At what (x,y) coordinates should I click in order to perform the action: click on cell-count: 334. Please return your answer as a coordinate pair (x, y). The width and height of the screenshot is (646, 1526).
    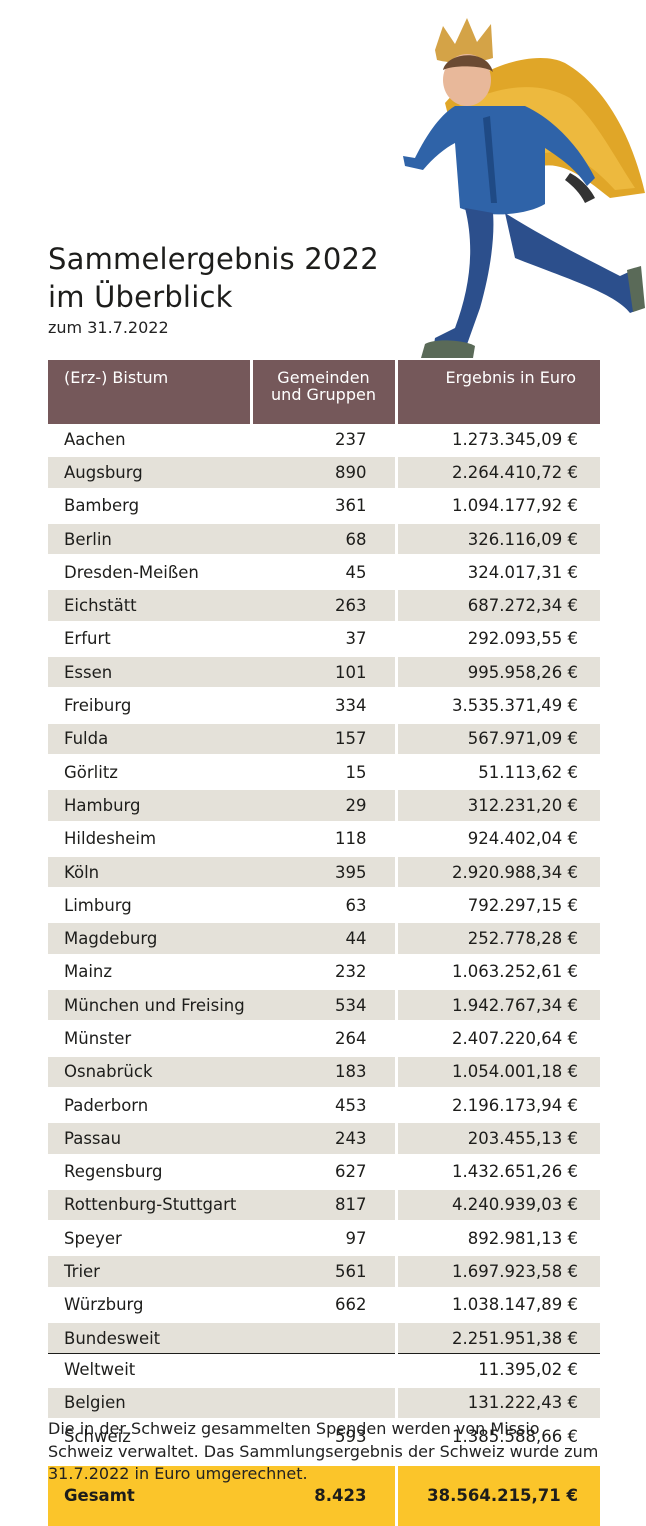
    Looking at the image, I should click on (324, 706).